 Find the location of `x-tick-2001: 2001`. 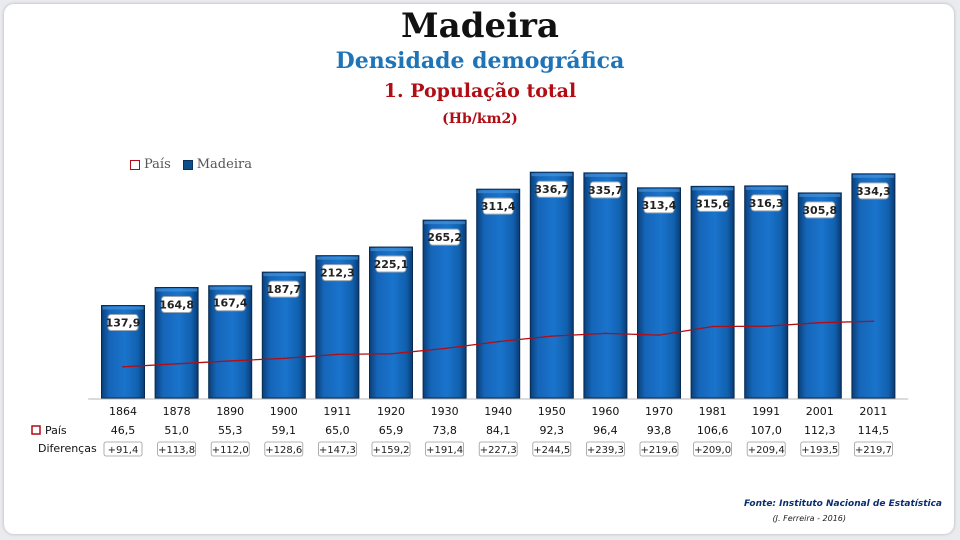

x-tick-2001: 2001 is located at coordinates (820, 411).